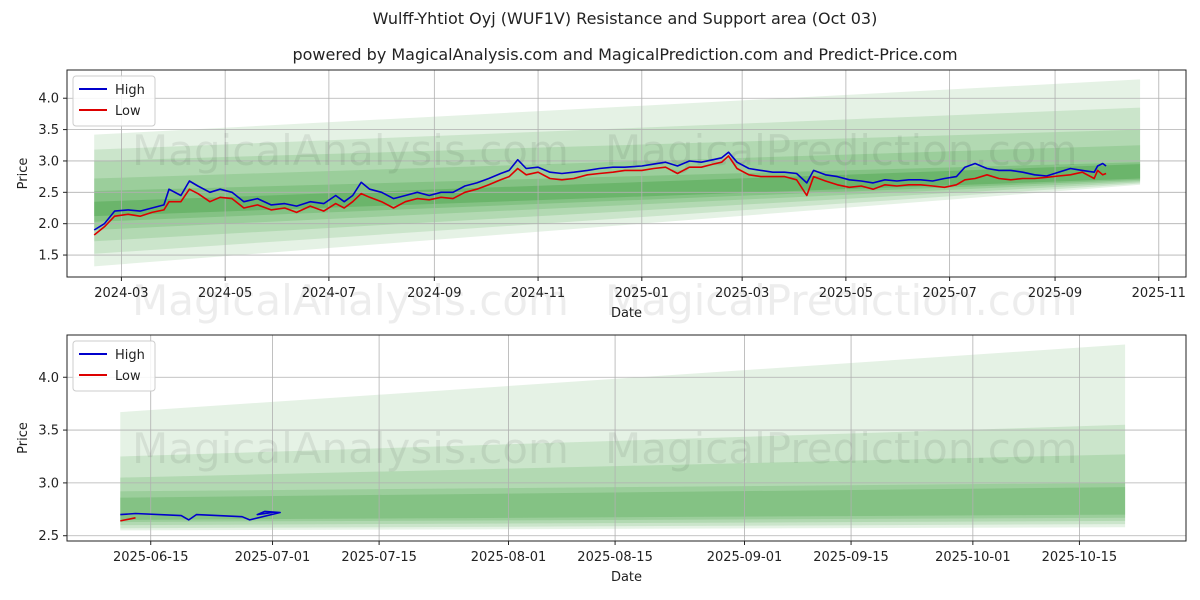 This screenshot has width=1200, height=600. What do you see at coordinates (509, 557) in the screenshot?
I see `x-tick-label: 2025-08-01` at bounding box center [509, 557].